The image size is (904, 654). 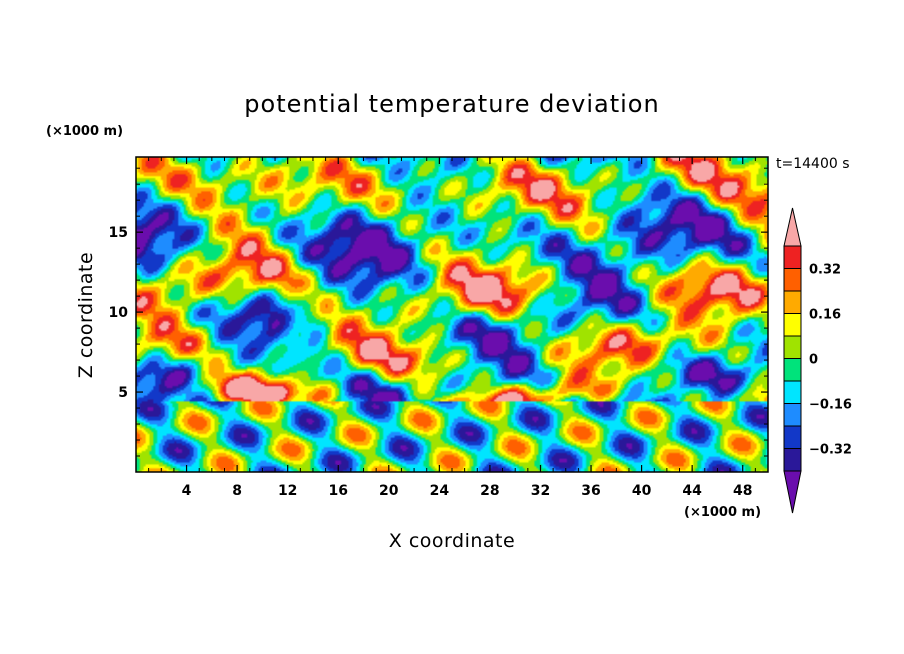 I want to click on colorbar: 0.32 0.16 0 −0.16 −0.32, so click(x=817, y=360).